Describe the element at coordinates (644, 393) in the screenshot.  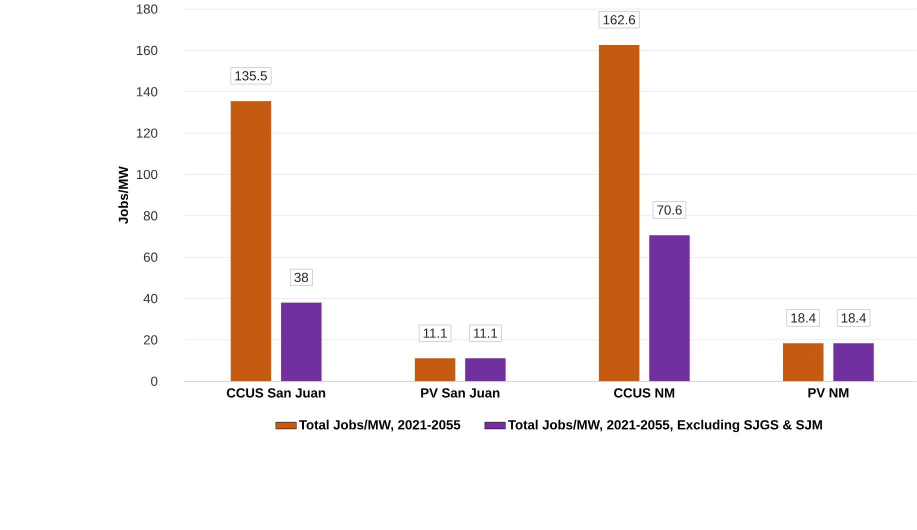
I see `x-tick-label: CCUS NM` at that location.